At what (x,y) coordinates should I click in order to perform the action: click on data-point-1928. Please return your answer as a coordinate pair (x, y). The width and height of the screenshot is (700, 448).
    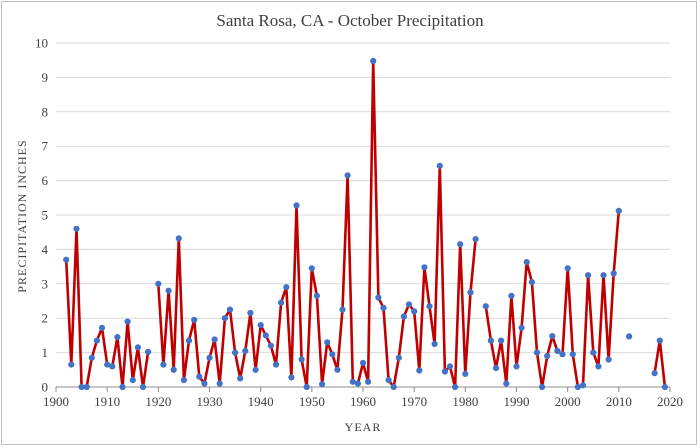
    Looking at the image, I should click on (199, 376).